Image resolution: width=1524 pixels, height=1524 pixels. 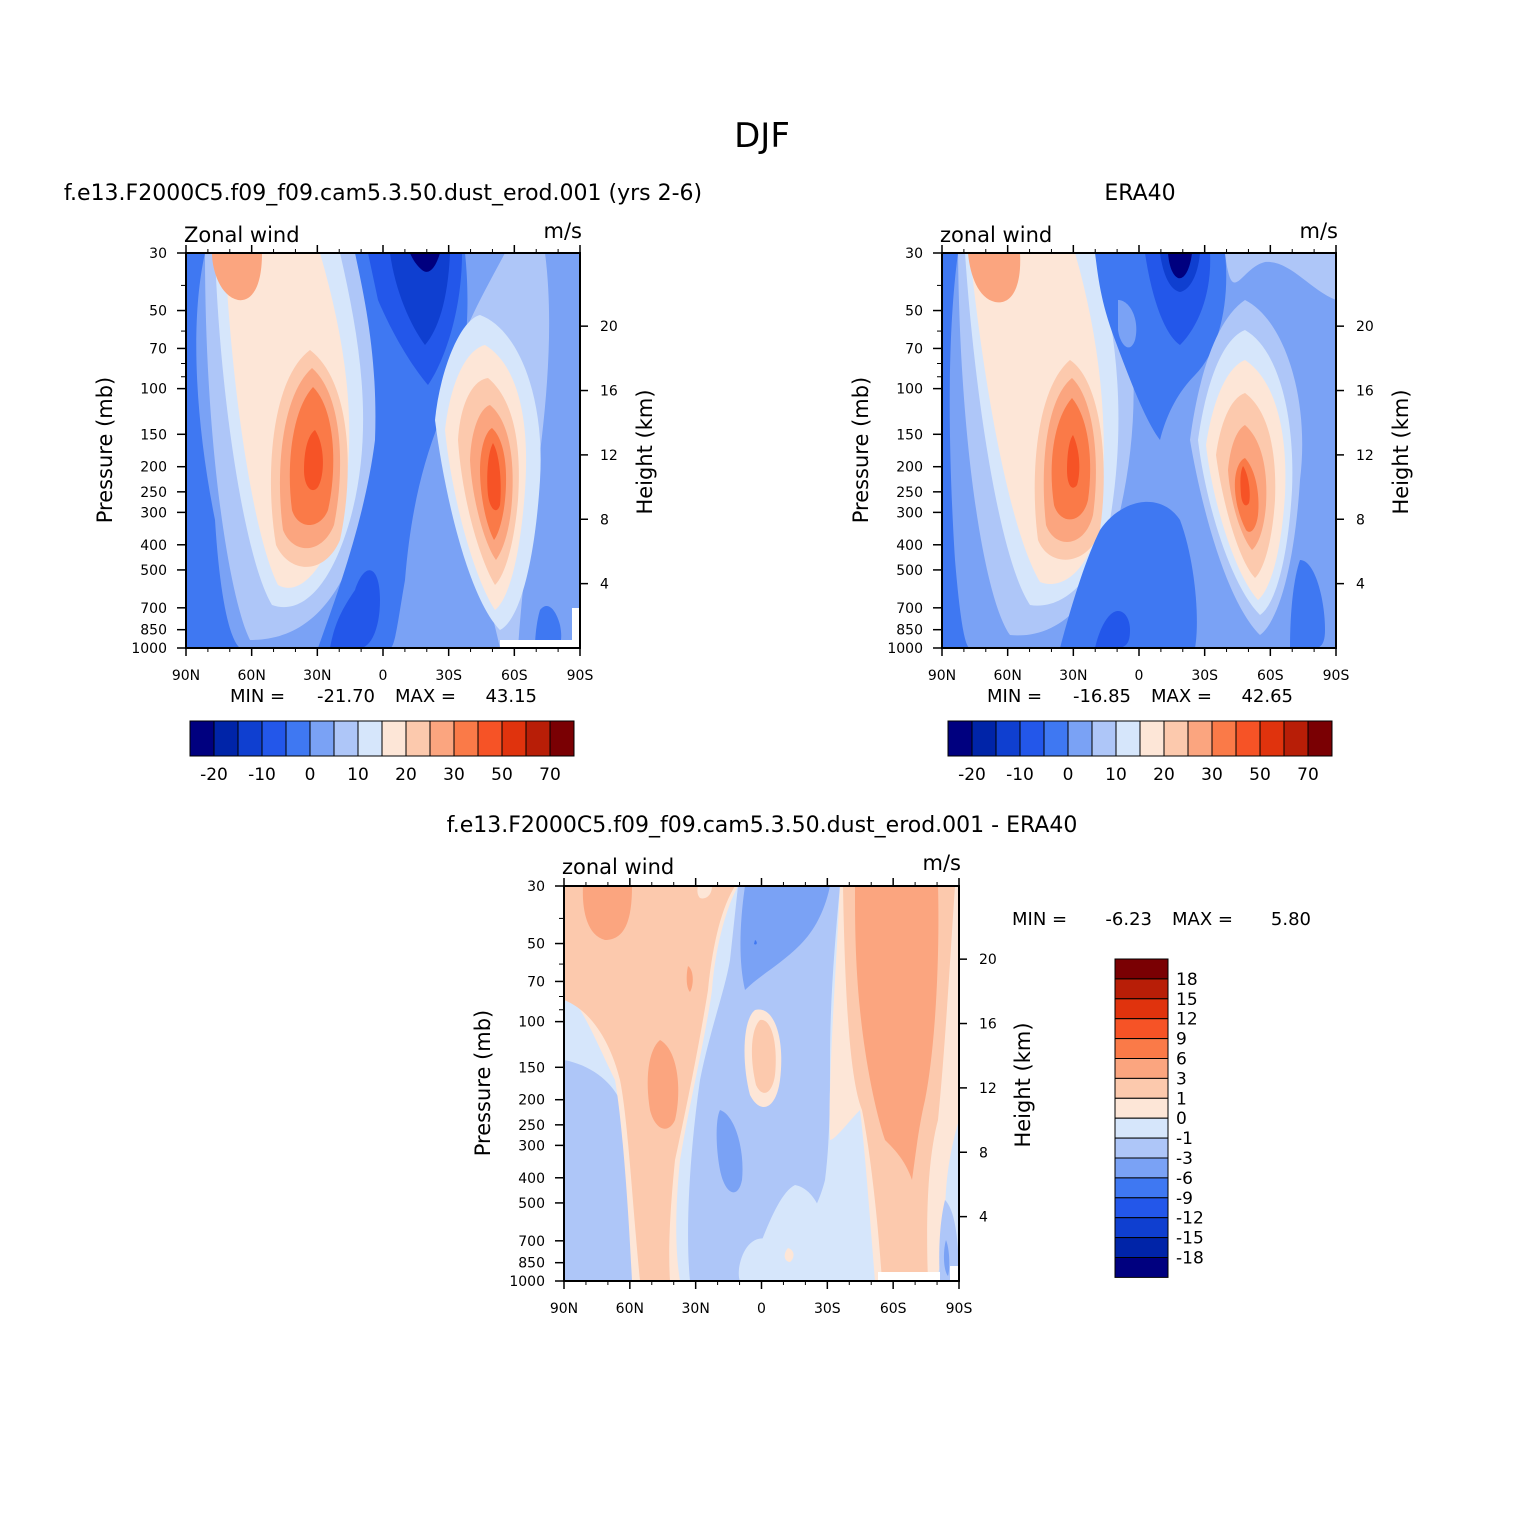 What do you see at coordinates (563, 231) in the screenshot?
I see `panel-model-units: m/s` at bounding box center [563, 231].